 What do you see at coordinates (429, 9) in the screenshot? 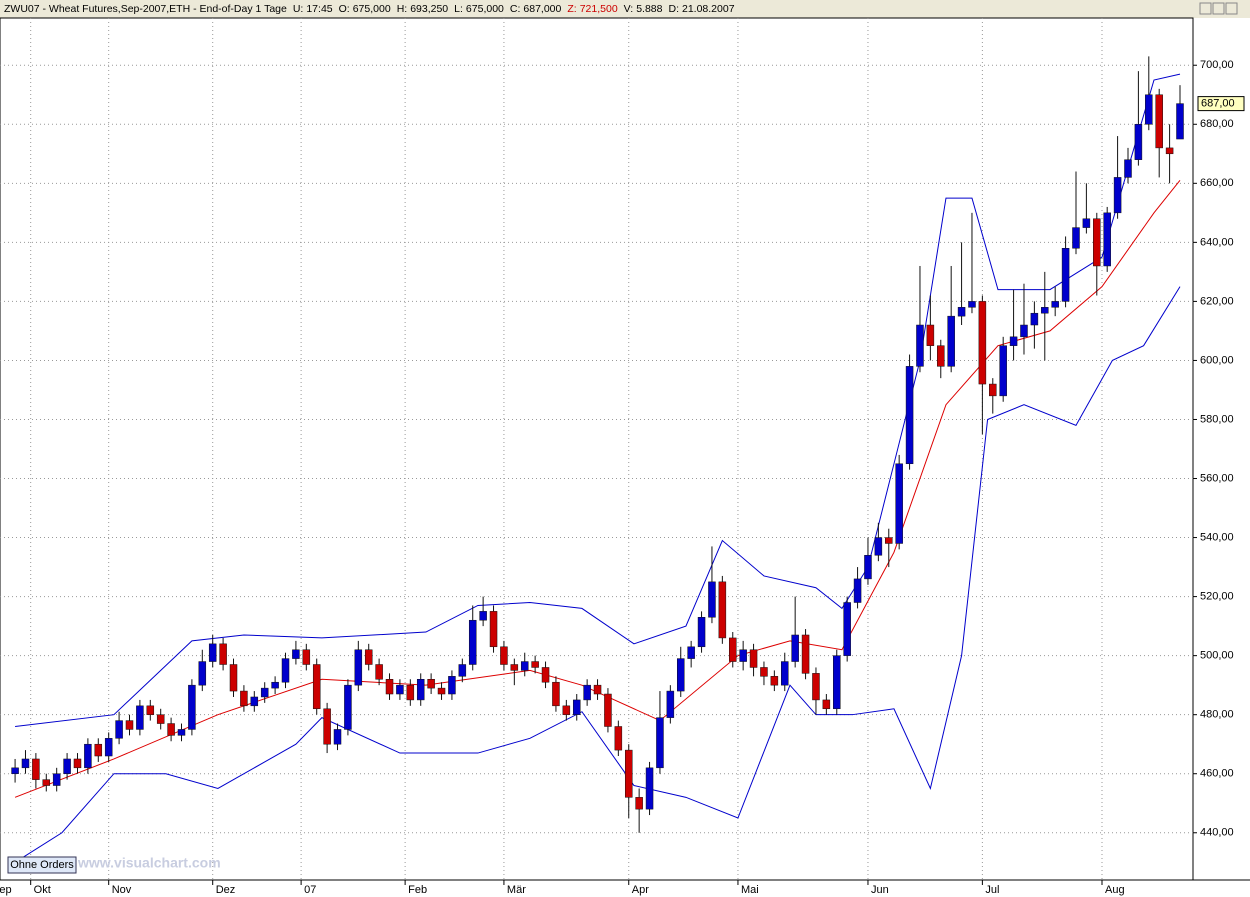
I see `header-field-value: 693,250` at bounding box center [429, 9].